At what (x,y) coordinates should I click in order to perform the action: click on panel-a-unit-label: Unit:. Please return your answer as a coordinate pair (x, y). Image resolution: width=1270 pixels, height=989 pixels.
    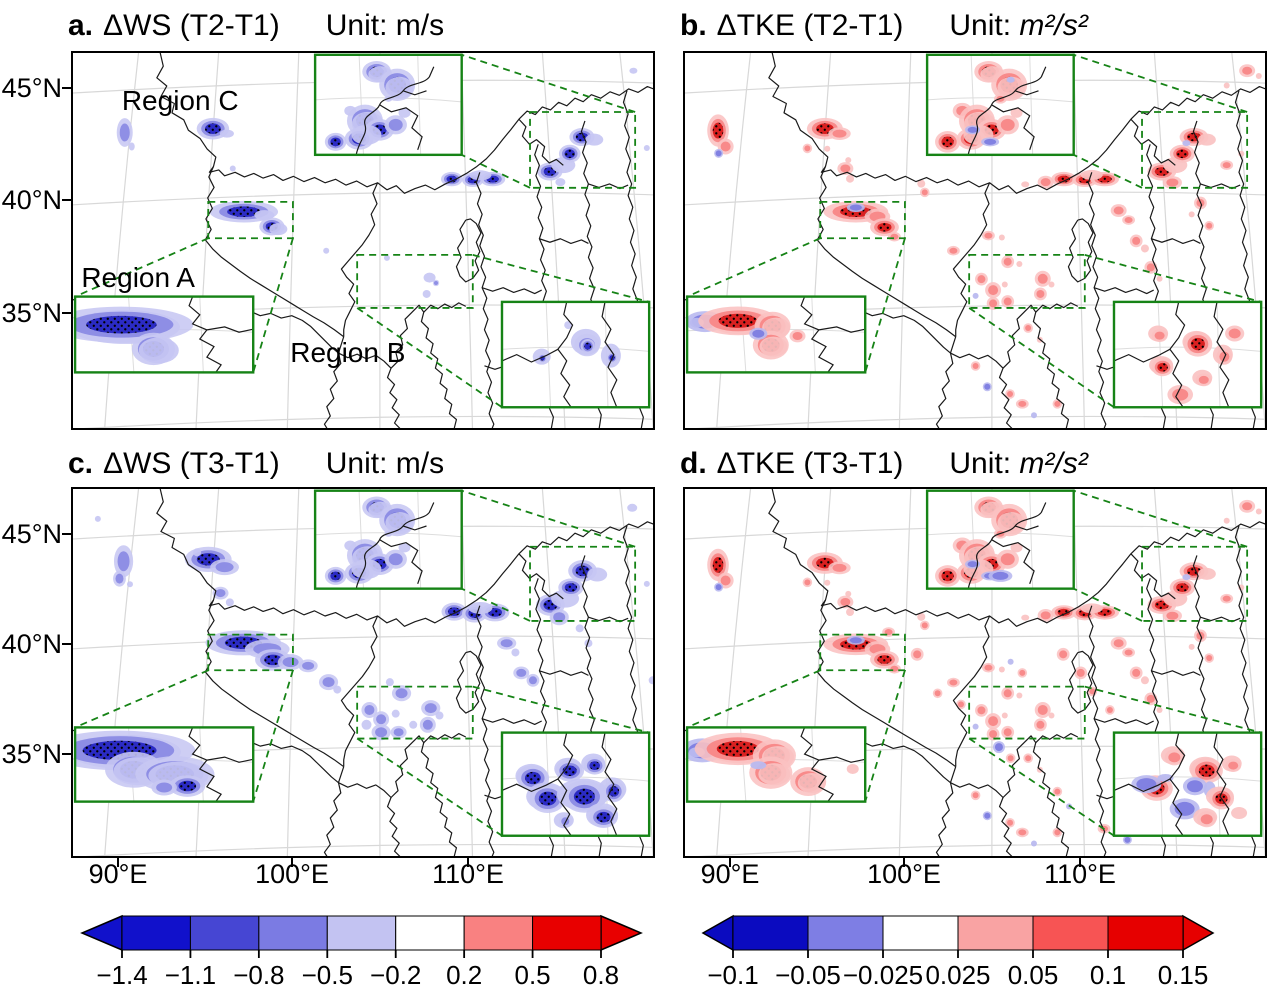
    Looking at the image, I should click on (356, 25).